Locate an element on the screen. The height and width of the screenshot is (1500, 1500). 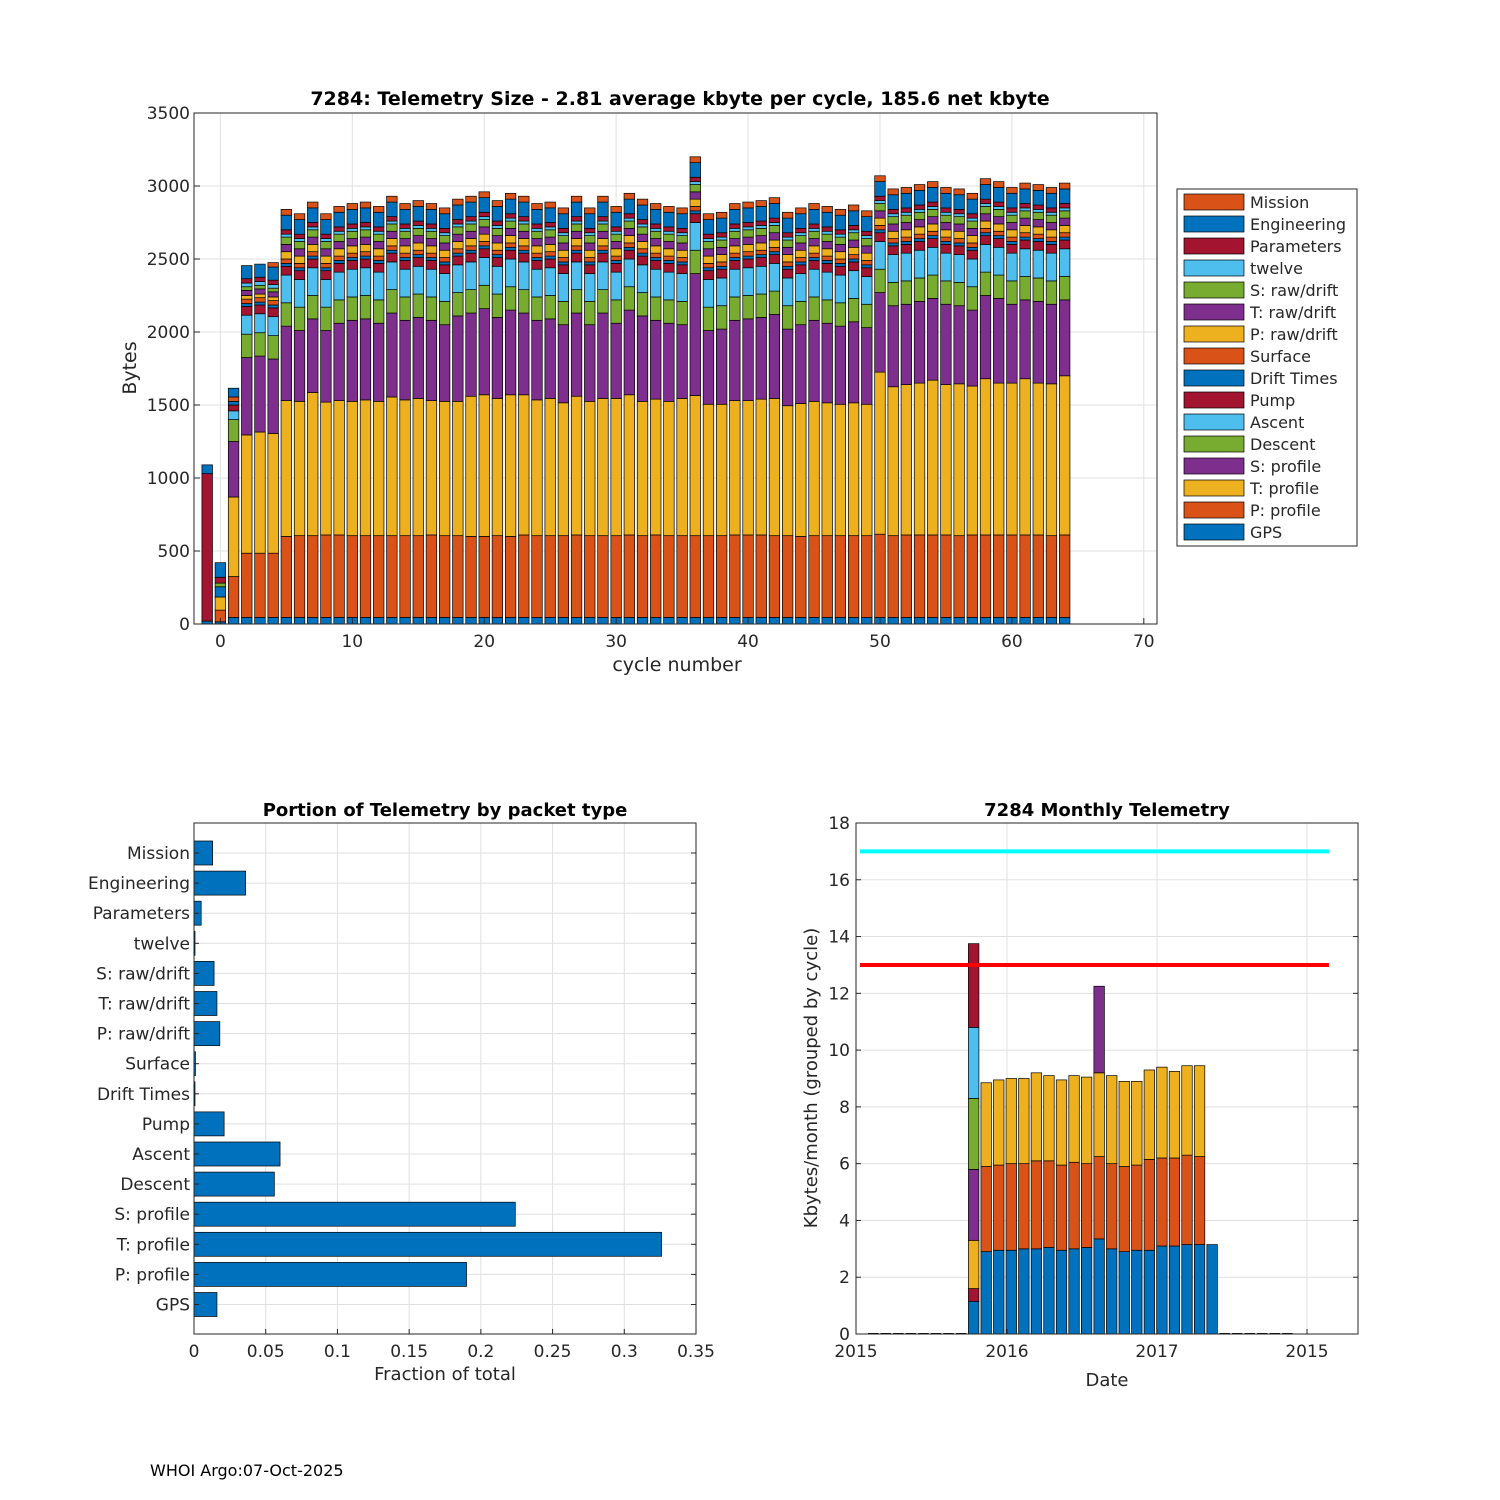
tick-label-y: 500 is located at coordinates (174, 552).